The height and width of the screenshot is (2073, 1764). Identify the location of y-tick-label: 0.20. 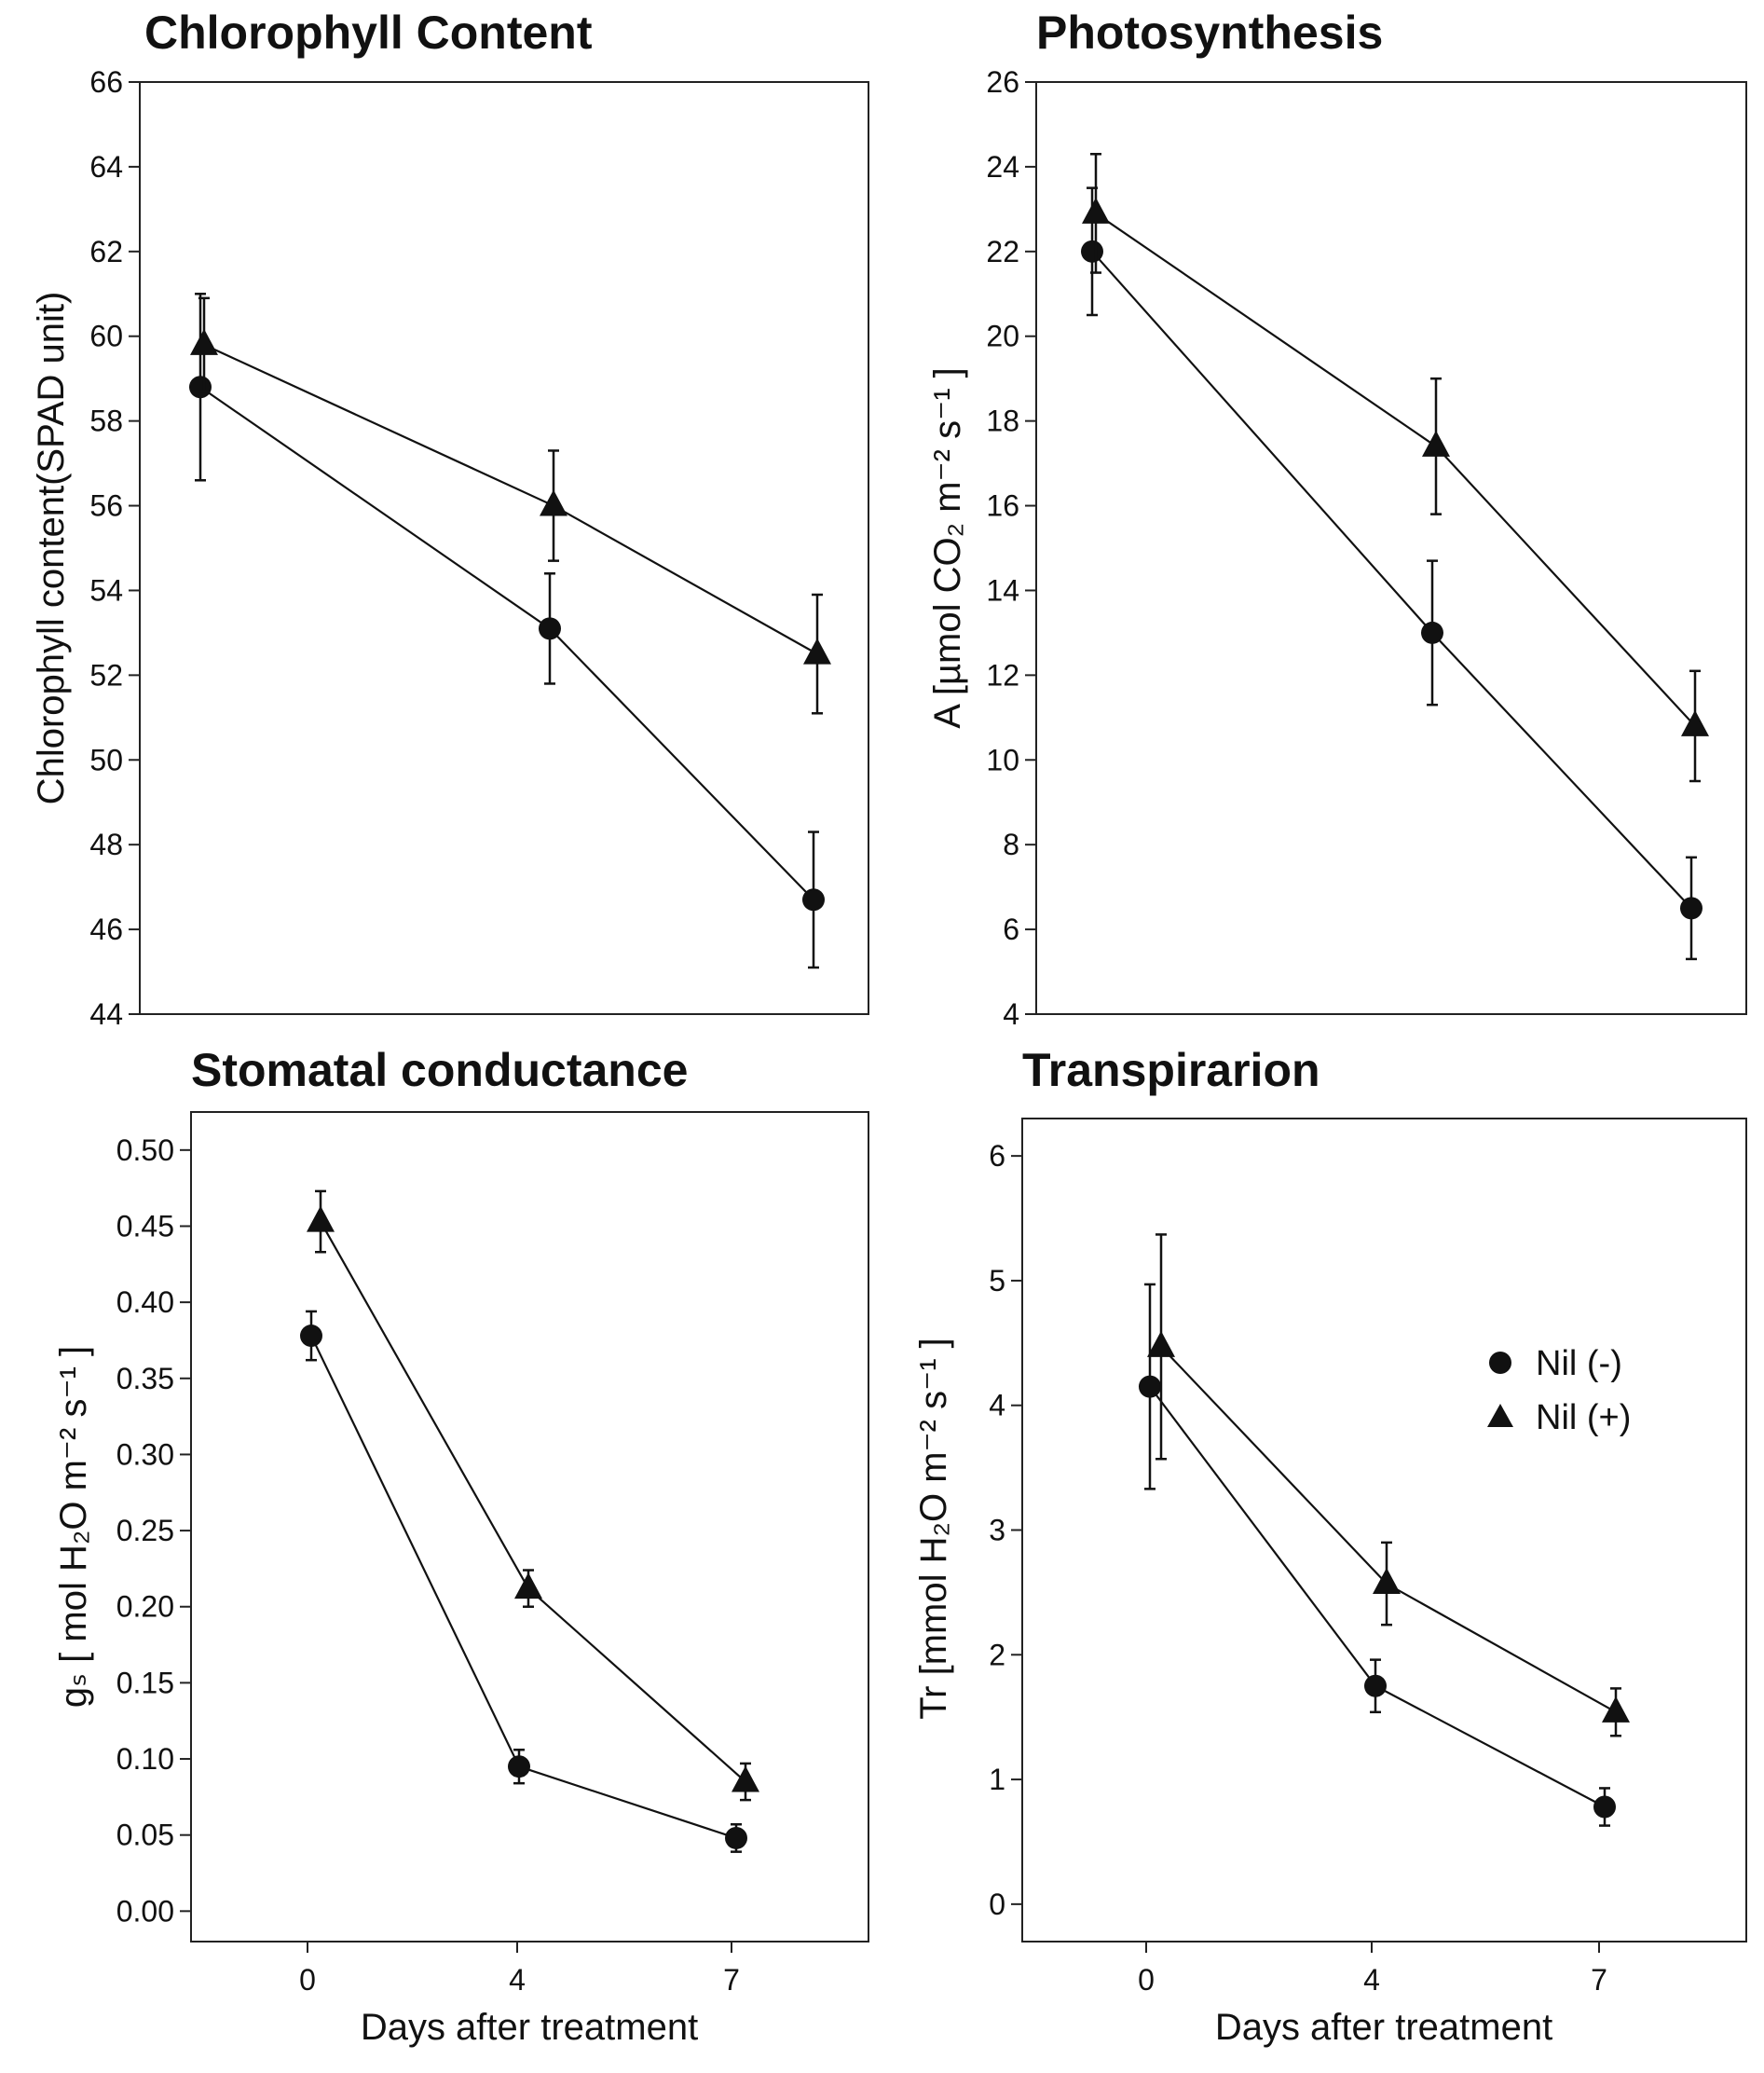
(145, 1607).